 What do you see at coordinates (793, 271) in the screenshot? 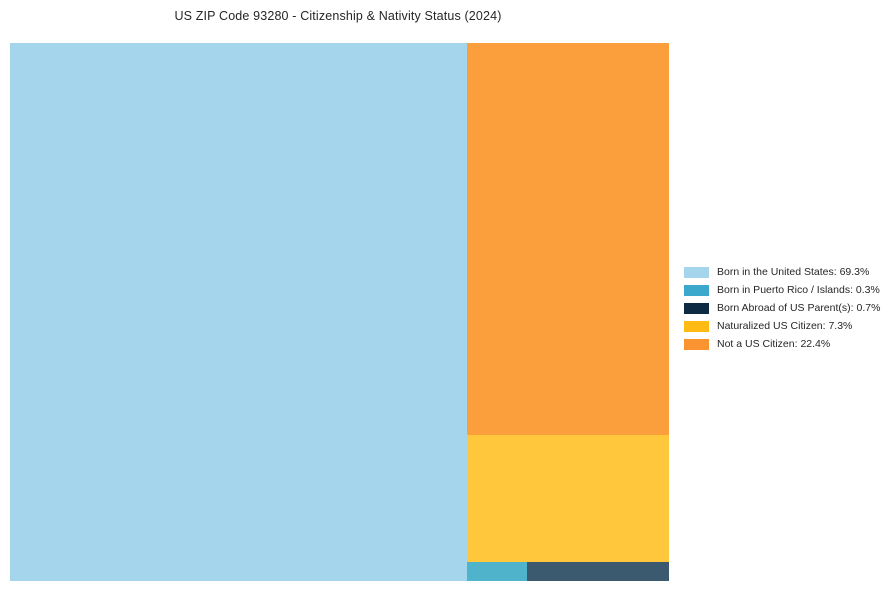
I see `legend-item-label: Born in the United States: 69.3%` at bounding box center [793, 271].